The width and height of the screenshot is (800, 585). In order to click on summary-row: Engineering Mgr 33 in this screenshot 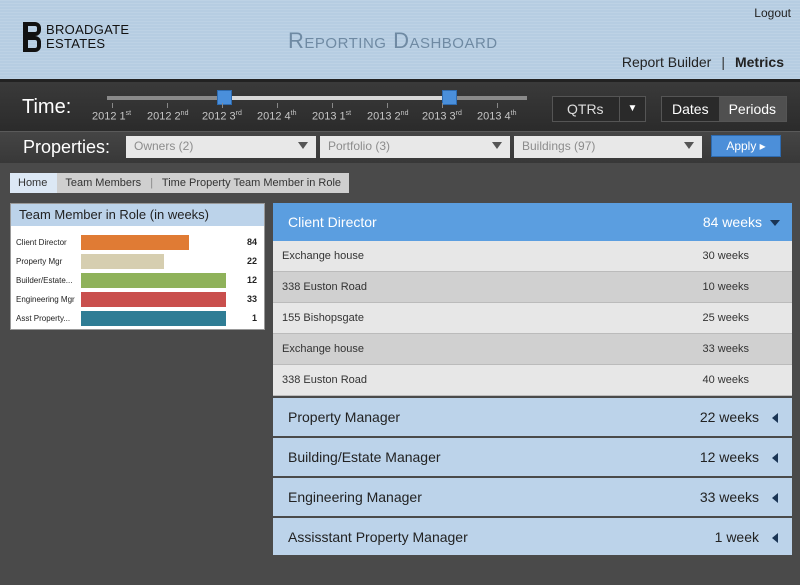, I will do `click(138, 299)`.